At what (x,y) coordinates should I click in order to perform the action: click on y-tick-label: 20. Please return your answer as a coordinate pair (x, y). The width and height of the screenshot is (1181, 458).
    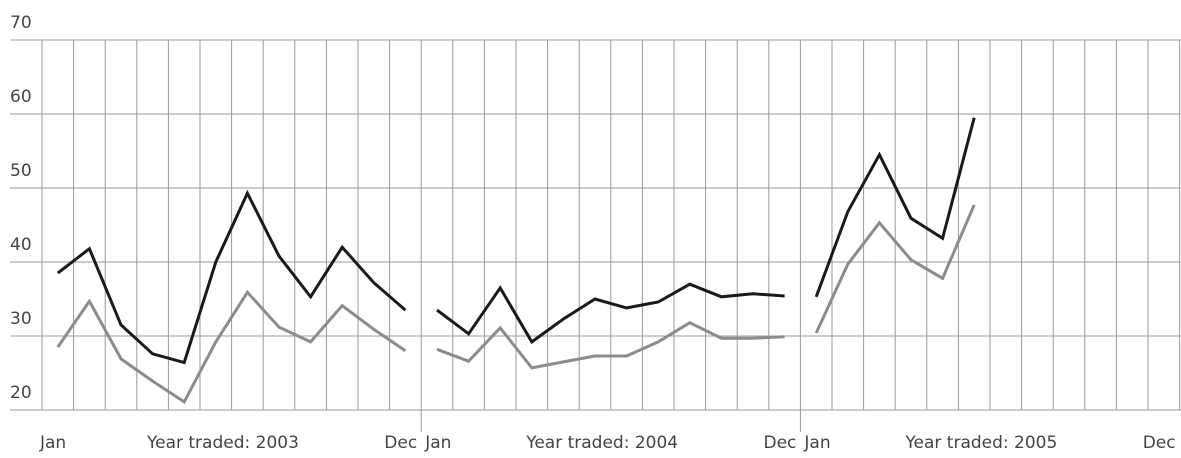
    Looking at the image, I should click on (21, 393).